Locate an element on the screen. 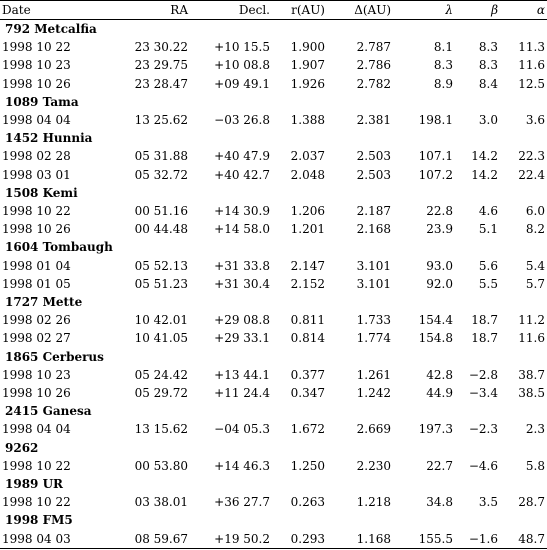  object-name-row: 1452 Hunnia is located at coordinates (273, 138).